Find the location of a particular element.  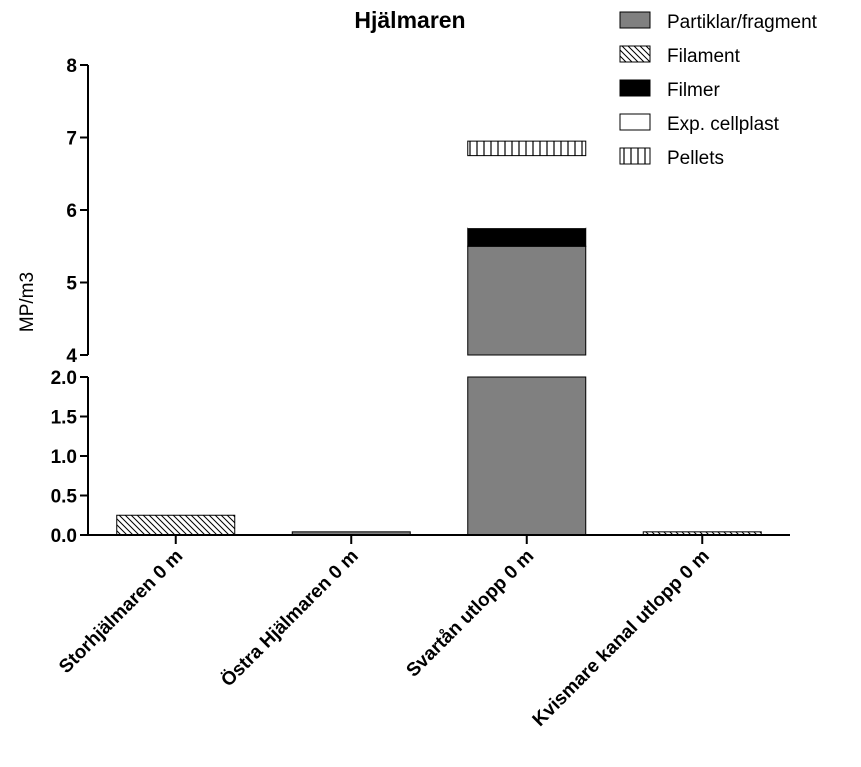

legend-swatch-pellets is located at coordinates (635, 156).